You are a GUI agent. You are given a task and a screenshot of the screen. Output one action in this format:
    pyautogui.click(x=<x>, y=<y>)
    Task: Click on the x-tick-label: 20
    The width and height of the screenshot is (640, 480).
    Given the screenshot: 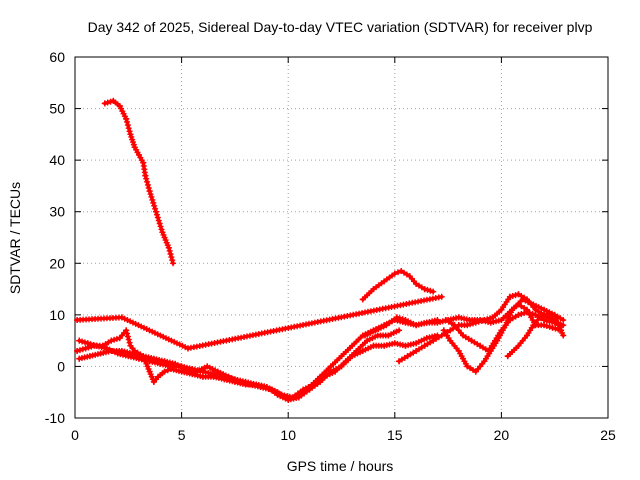 What is the action you would take?
    pyautogui.click(x=502, y=435)
    